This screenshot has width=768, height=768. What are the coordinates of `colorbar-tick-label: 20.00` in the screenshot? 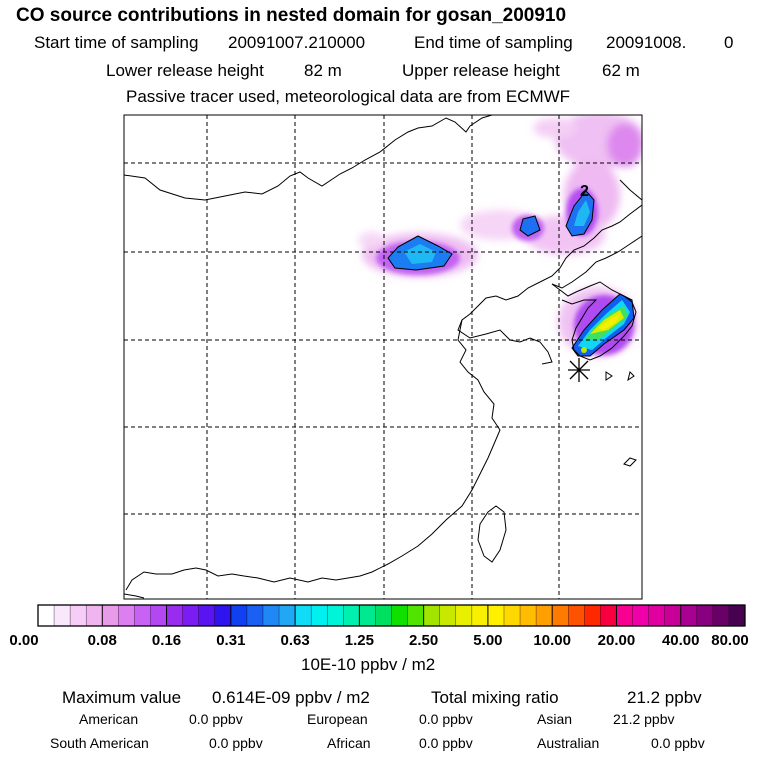 It's located at (616, 640).